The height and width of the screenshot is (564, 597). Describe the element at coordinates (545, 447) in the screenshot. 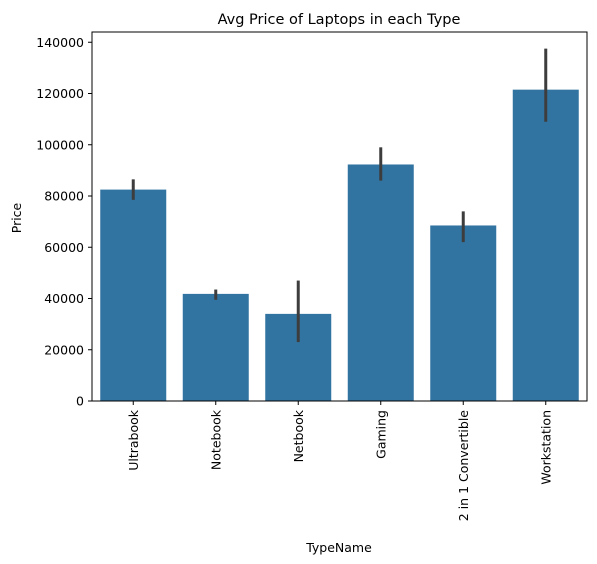

I see `x-tick-label: Workstation` at that location.